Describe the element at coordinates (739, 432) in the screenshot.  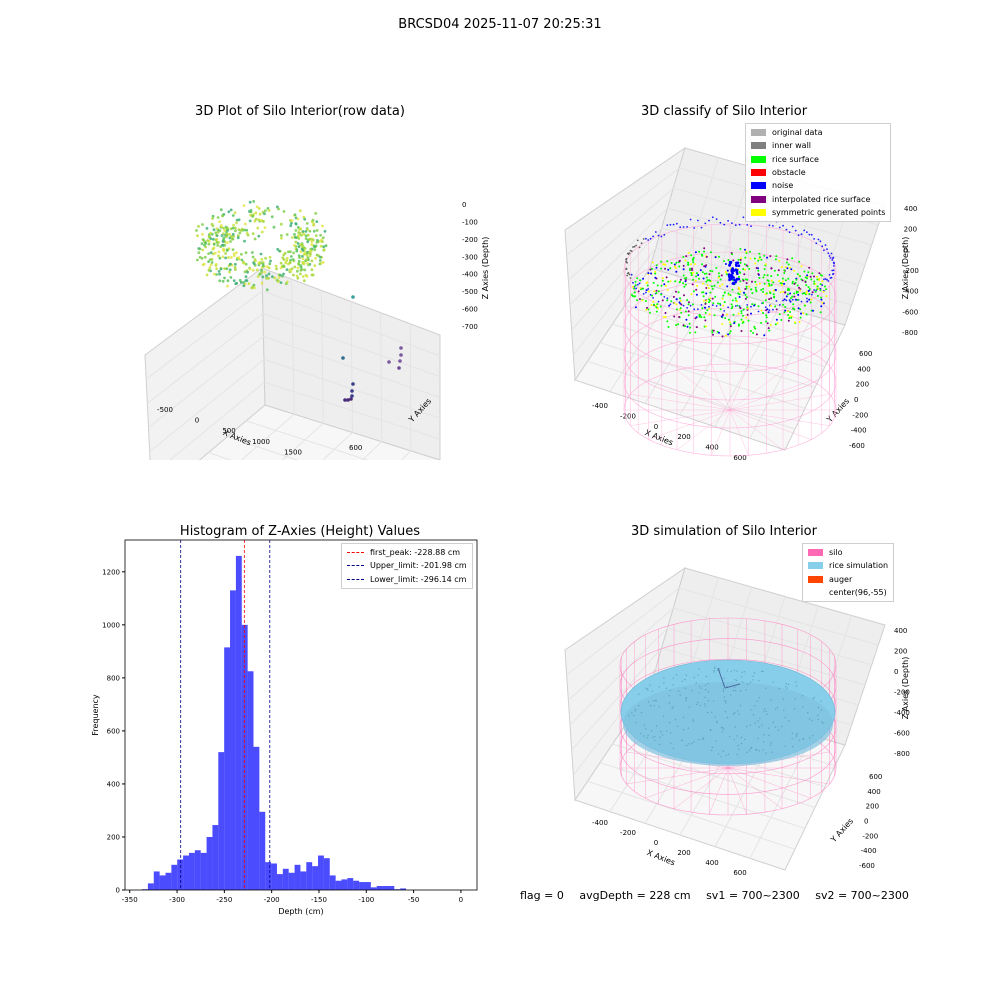
I see `cls-silo-spoke` at that location.